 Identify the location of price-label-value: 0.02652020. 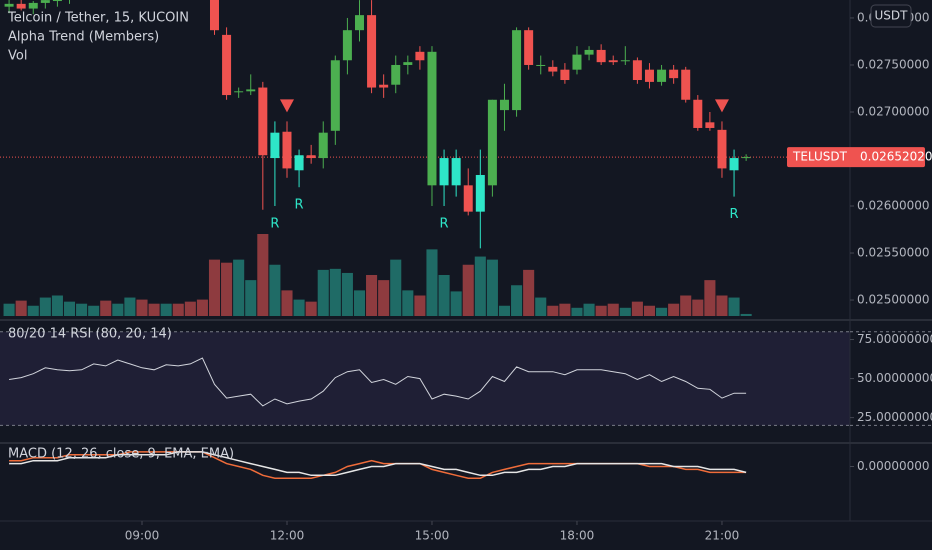
(896, 157).